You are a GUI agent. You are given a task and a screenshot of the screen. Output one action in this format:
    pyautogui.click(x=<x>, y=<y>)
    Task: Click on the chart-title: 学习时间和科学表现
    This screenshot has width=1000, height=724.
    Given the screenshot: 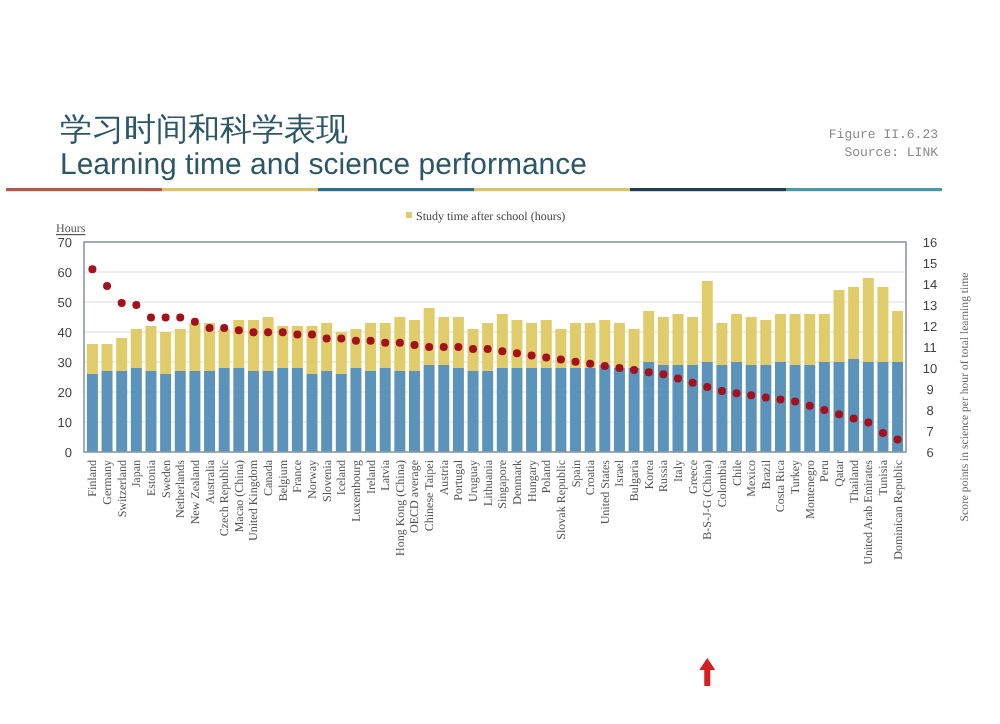 What is the action you would take?
    pyautogui.click(x=204, y=130)
    